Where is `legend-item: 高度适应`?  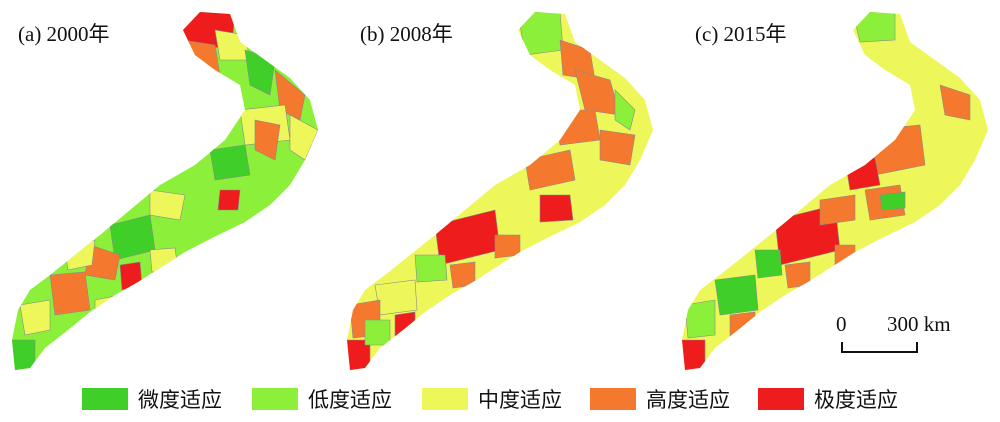 legend-item: 高度适应 is located at coordinates (660, 399).